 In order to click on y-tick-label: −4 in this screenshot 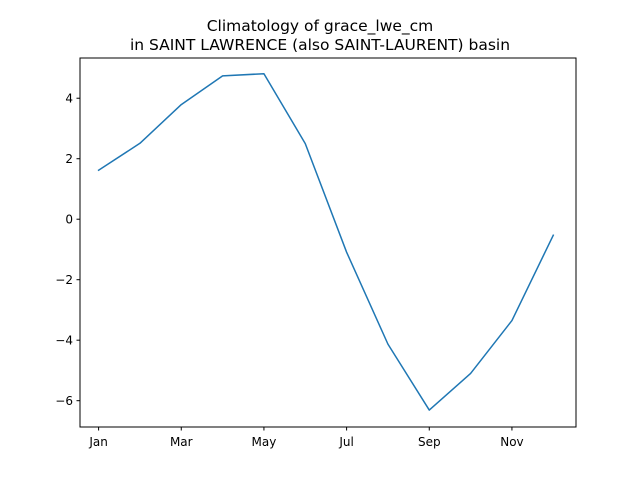, I will do `click(64, 341)`.